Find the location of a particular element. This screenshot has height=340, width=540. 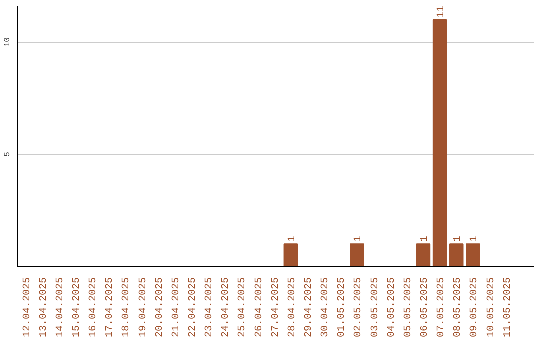

x-tick-label: 22.04.2025 is located at coordinates (193, 307).